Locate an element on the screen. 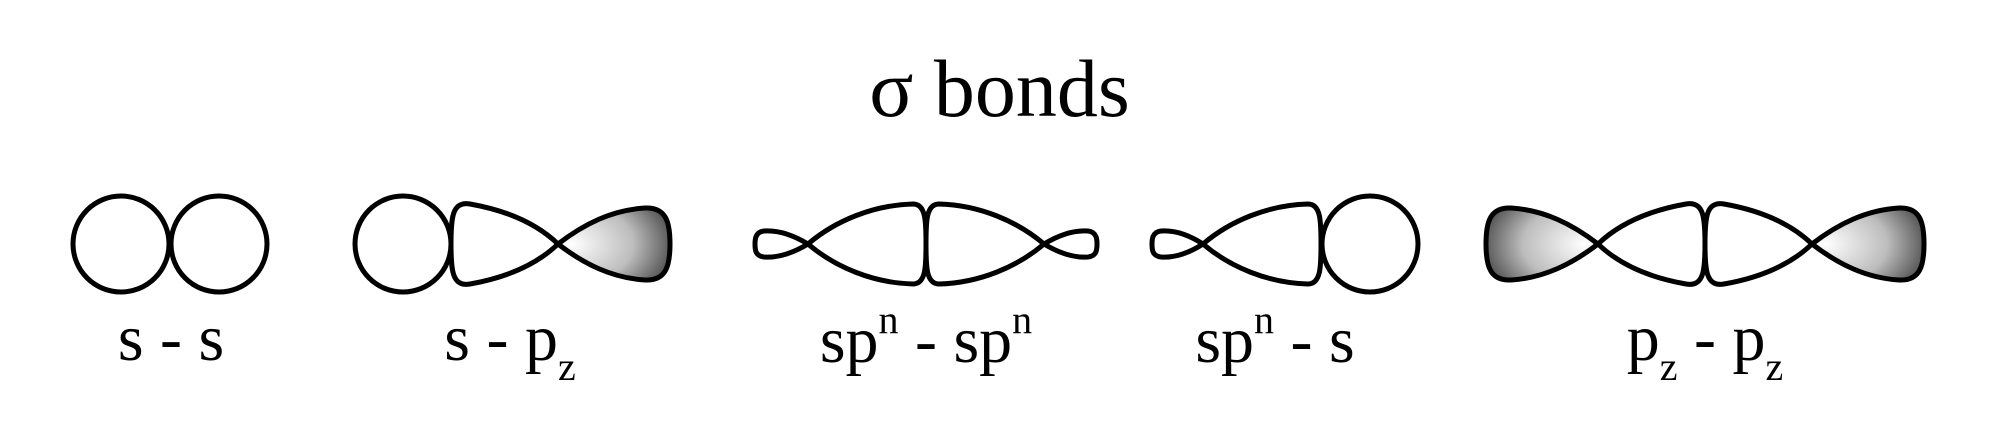  bond-label-spn-s: spn - s is located at coordinates (1275, 337).